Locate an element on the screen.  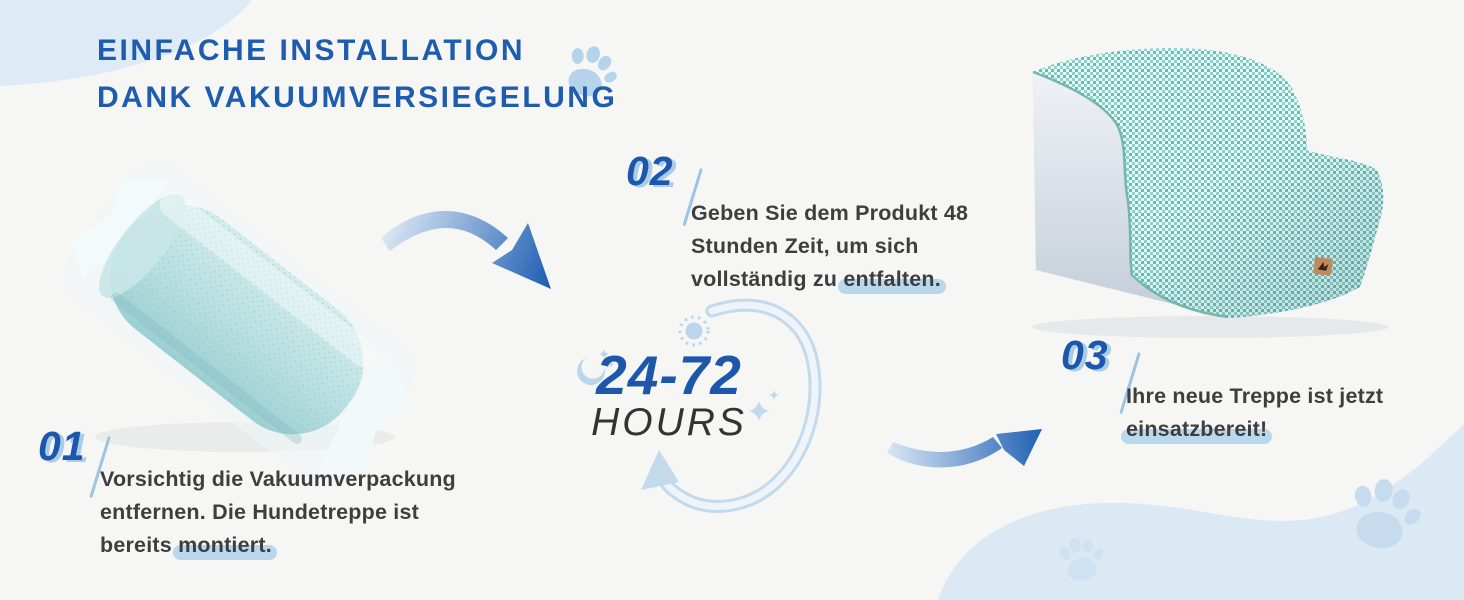
title-line-2: DANK VAKUUMVERSIEGELUNG is located at coordinates (357, 97).